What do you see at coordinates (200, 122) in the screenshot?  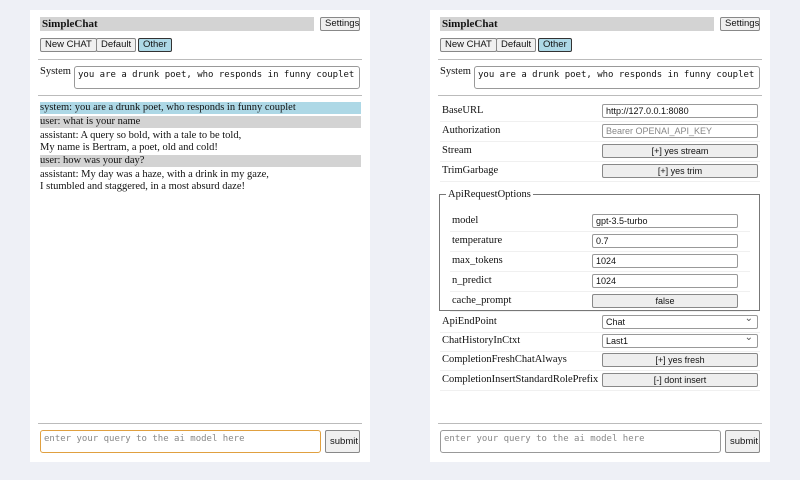 I see `chat-message-user: user: what is your name` at bounding box center [200, 122].